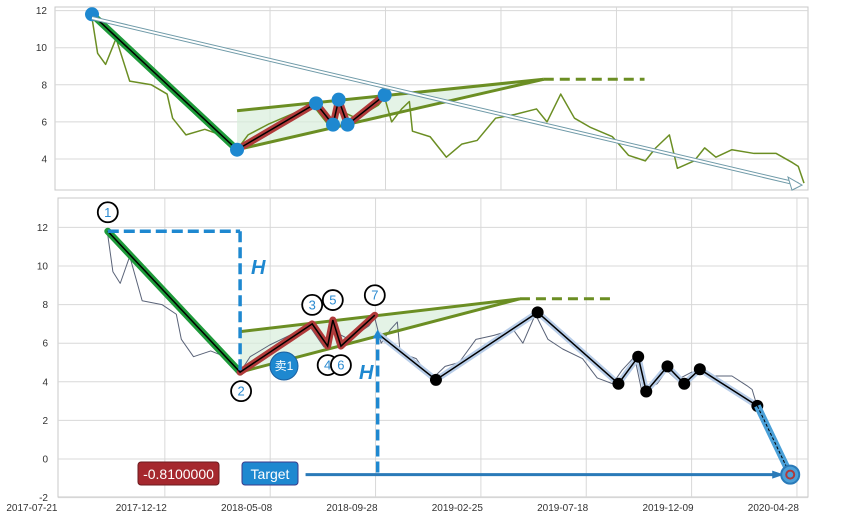  Describe the element at coordinates (142, 508) in the screenshot. I see `bottom-x-tick-label: 2017-12-12` at that location.